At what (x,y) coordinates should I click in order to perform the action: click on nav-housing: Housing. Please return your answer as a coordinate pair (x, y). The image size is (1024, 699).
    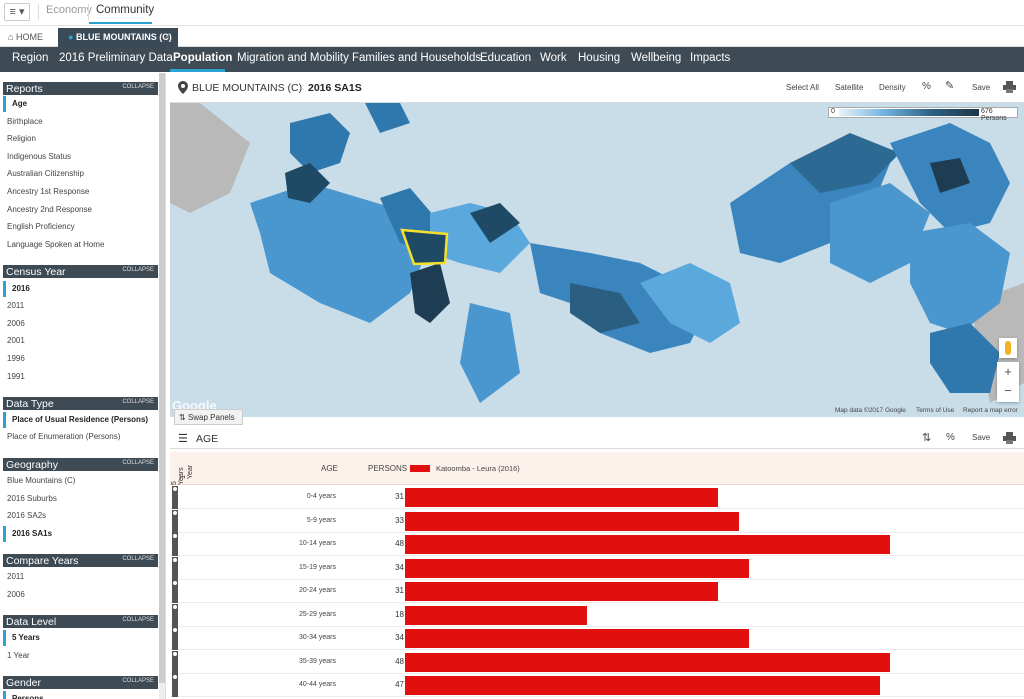
    Looking at the image, I should click on (599, 58).